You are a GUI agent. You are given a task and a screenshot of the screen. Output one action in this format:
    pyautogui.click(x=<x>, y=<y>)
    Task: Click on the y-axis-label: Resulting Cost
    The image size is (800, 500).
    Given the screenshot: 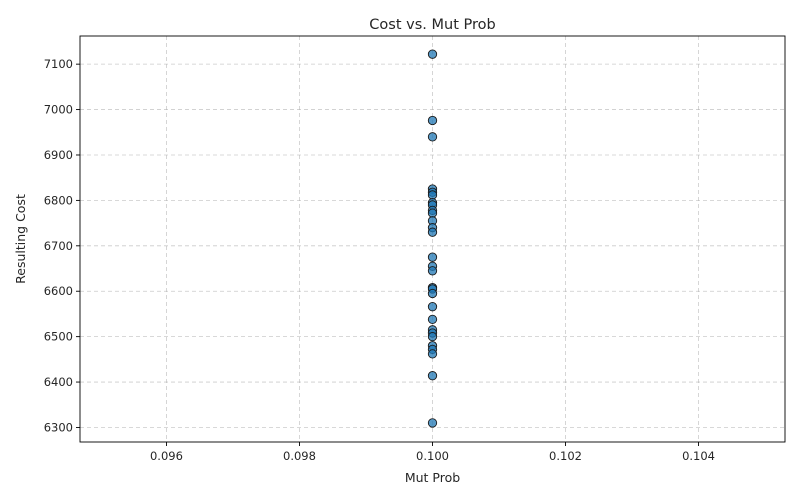 What is the action you would take?
    pyautogui.click(x=20, y=239)
    